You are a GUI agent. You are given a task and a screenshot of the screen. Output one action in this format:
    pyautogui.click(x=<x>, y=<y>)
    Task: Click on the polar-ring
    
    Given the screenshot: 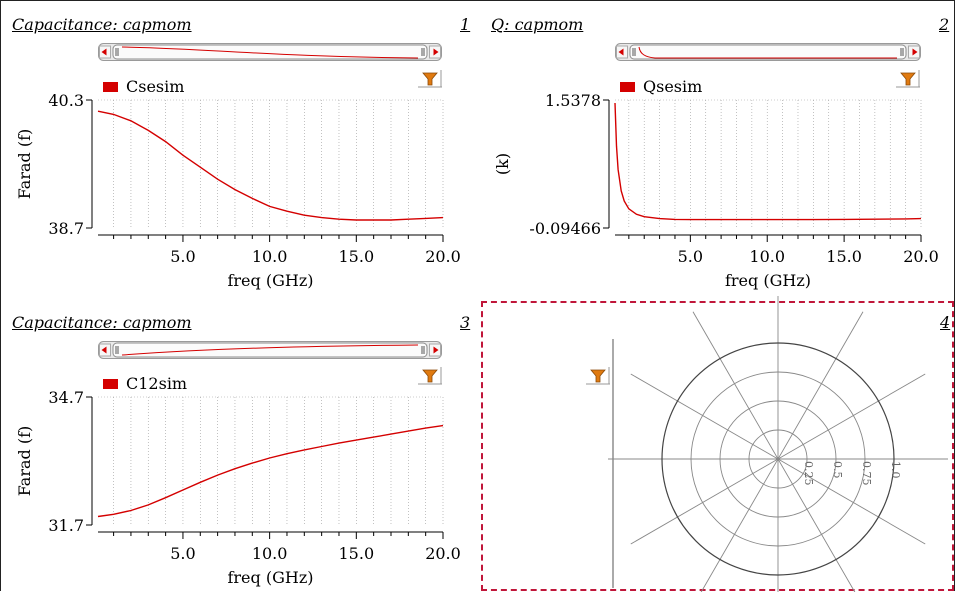 What is the action you would take?
    pyautogui.click(x=778, y=459)
    